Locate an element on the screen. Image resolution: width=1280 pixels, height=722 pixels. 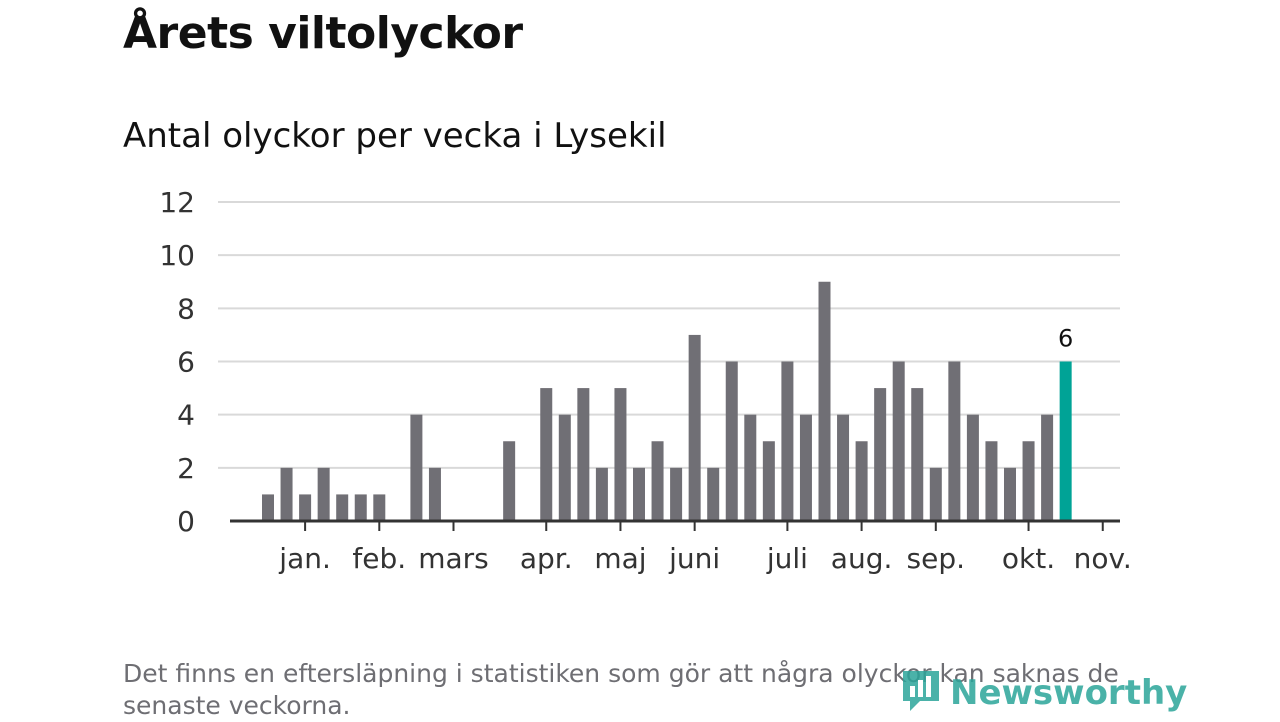
y-tick-label: 8 is located at coordinates (186, 308).